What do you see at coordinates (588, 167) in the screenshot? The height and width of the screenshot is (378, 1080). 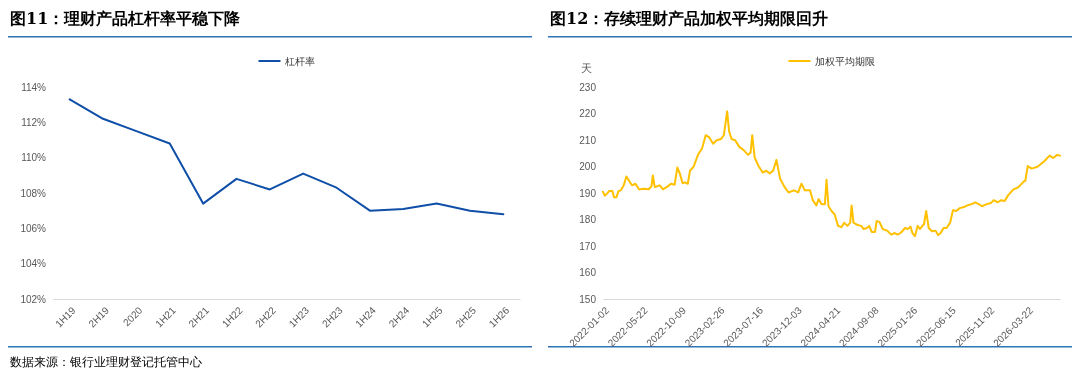 I see `y-tick-label: 200` at bounding box center [588, 167].